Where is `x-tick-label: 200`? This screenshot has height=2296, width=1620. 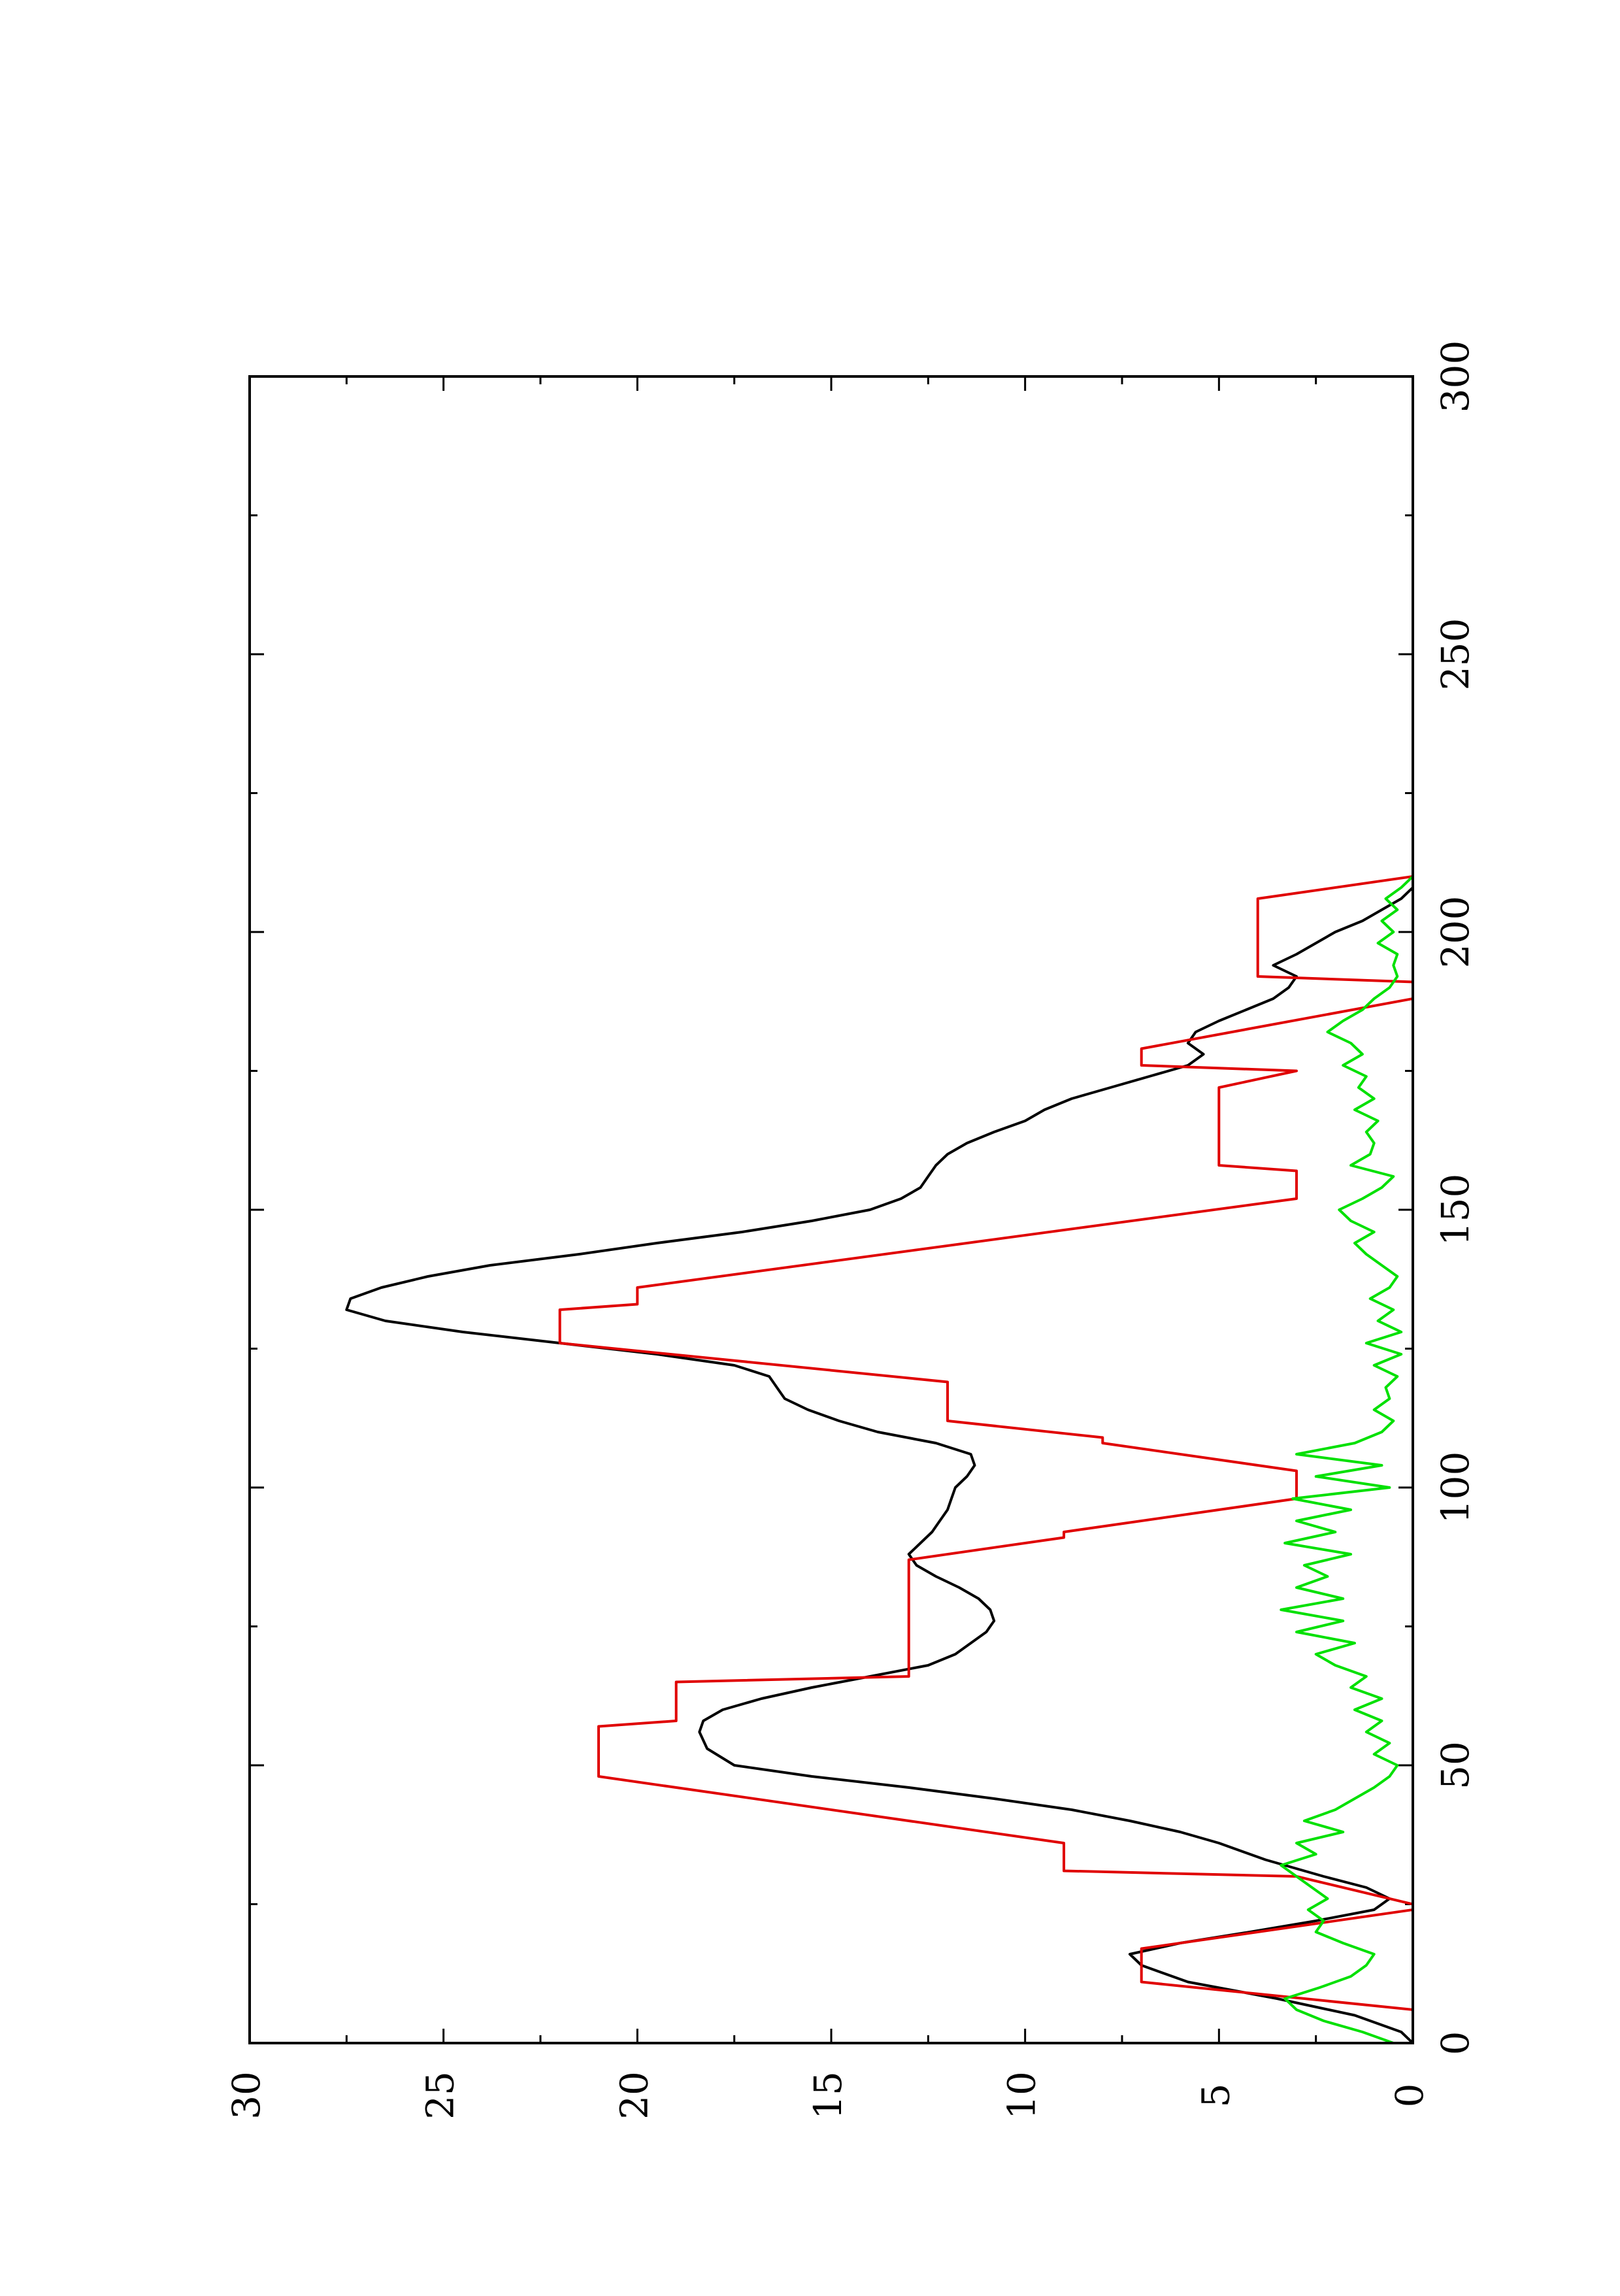
x-tick-label: 200 is located at coordinates (1455, 932).